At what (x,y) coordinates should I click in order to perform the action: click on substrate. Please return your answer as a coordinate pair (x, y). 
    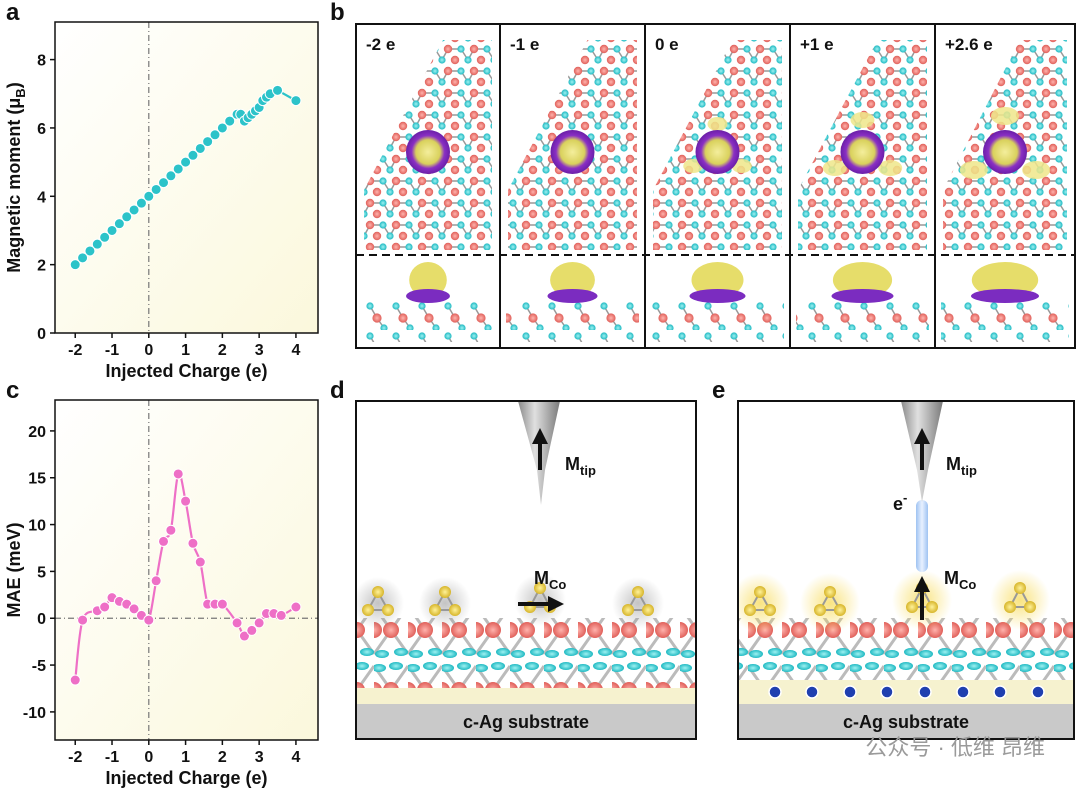
    Looking at the image, I should click on (526, 721).